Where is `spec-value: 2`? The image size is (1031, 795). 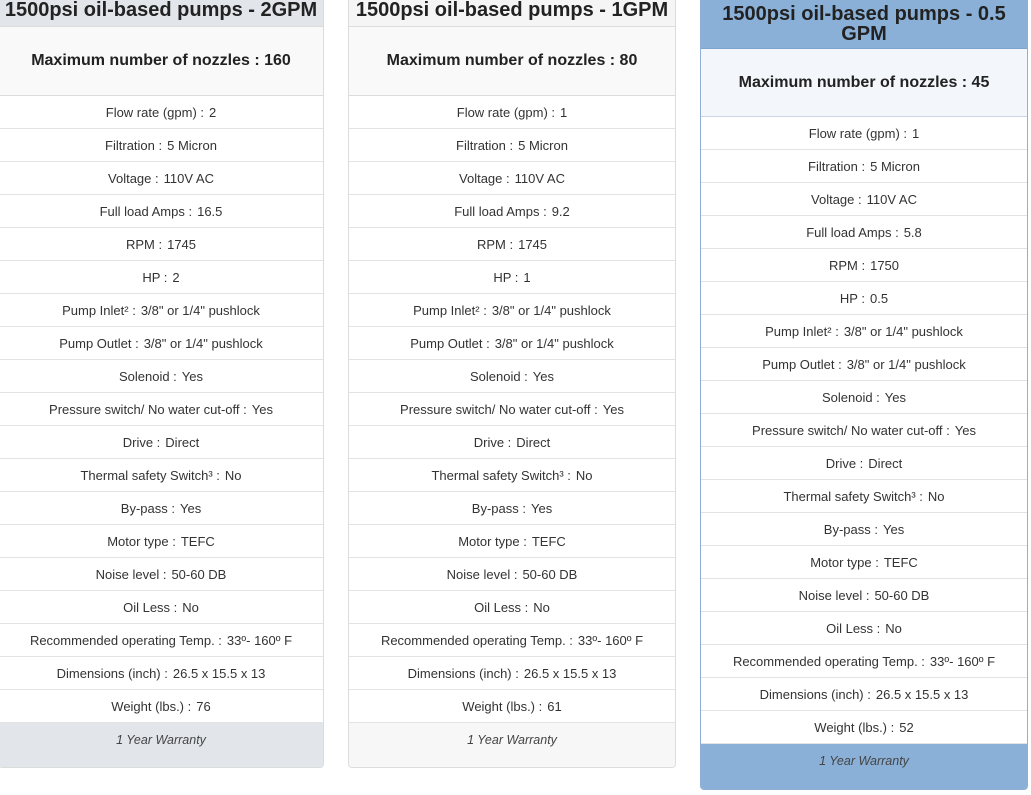
spec-value: 2 is located at coordinates (176, 277).